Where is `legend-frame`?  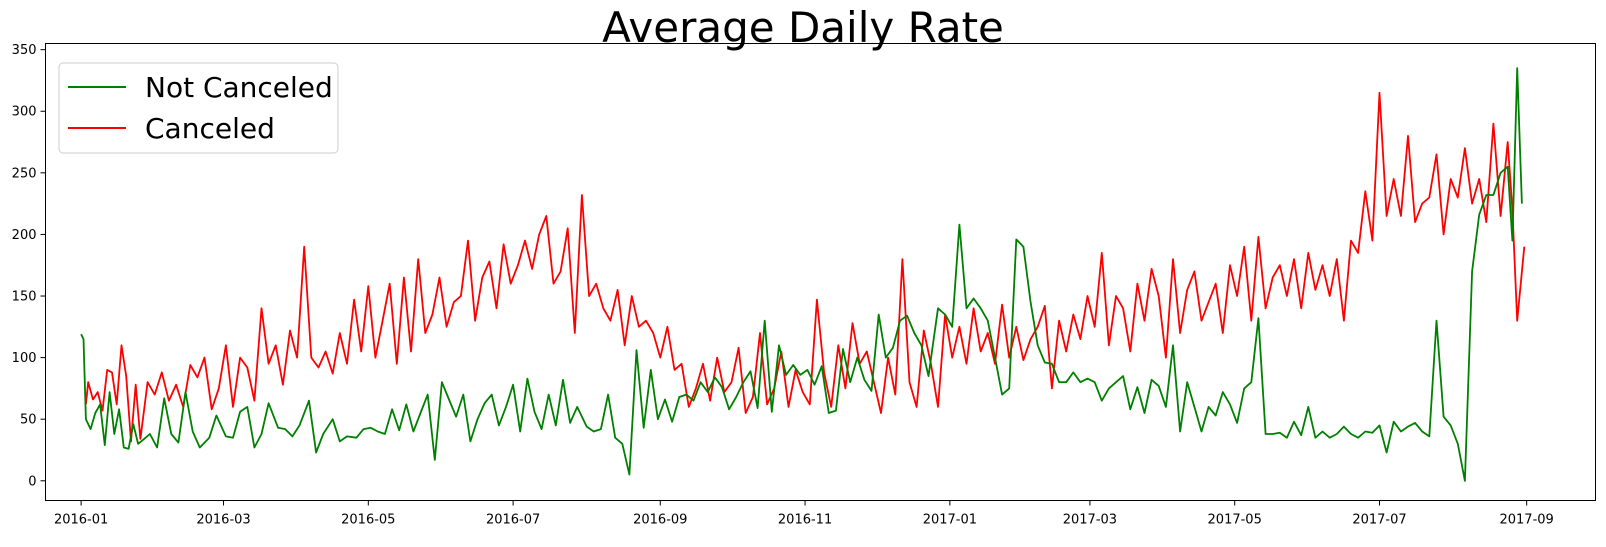 legend-frame is located at coordinates (198, 108).